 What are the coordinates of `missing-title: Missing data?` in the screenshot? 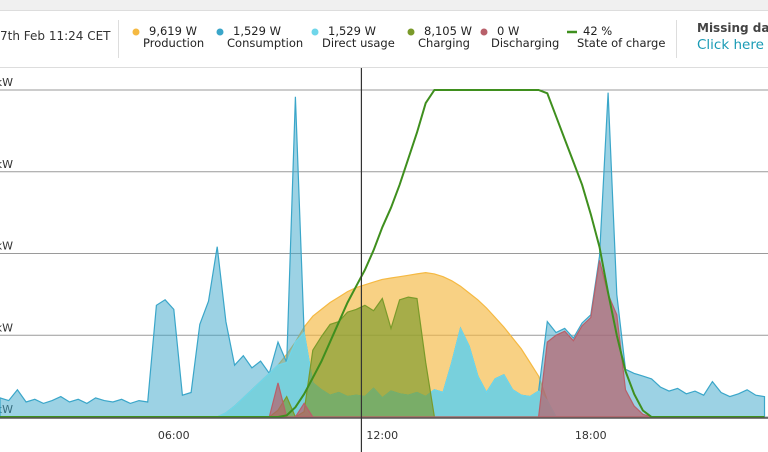 It's located at (732, 28).